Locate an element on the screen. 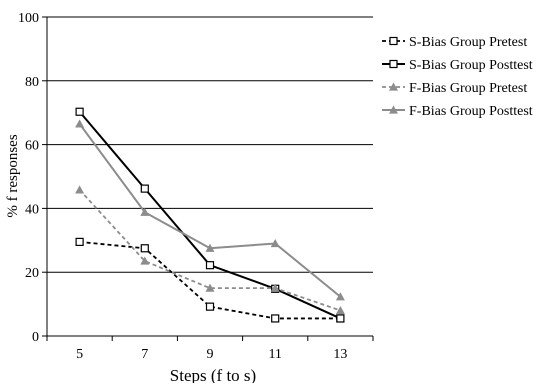 This screenshot has width=555, height=388. legend-item: S-Bias Group Pretest is located at coordinates (454, 42).